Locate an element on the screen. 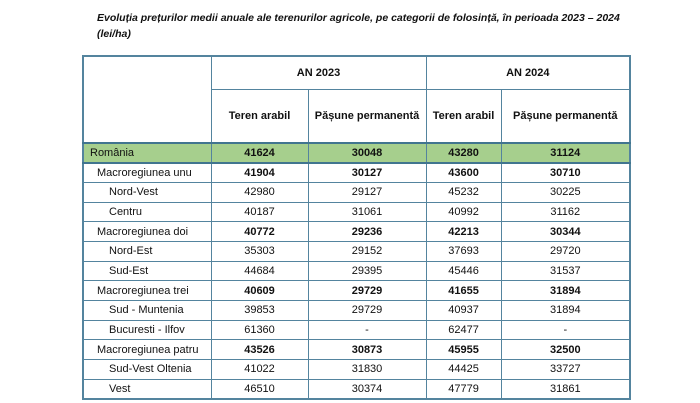 This screenshot has height=403, width=700. region-label: Macroregiunea doi is located at coordinates (147, 231).